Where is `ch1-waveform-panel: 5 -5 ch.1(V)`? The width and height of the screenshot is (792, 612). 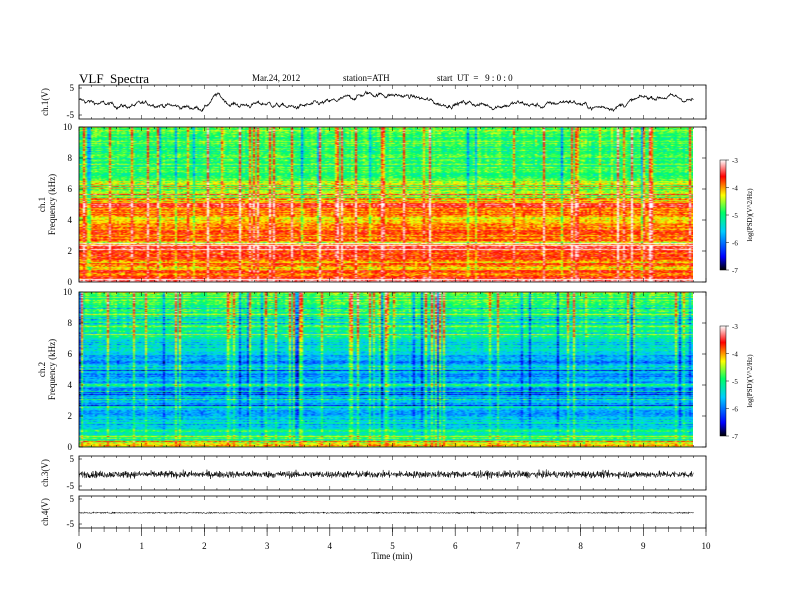
ch1-waveform-panel: 5 -5 ch.1(V) is located at coordinates (373, 101).